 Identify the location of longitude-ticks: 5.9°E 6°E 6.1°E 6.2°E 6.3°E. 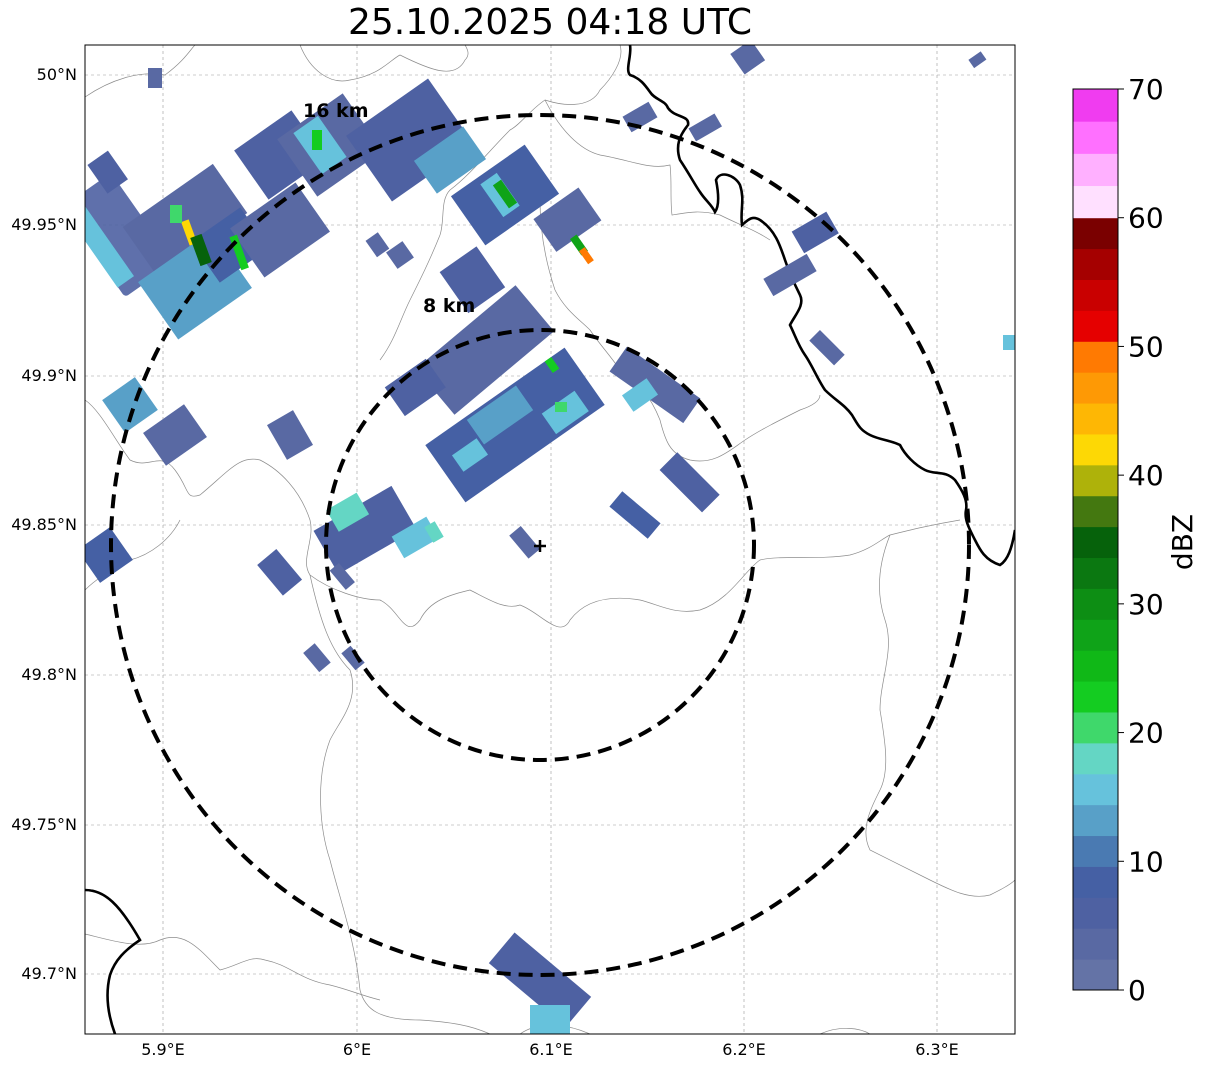
(550, 1049).